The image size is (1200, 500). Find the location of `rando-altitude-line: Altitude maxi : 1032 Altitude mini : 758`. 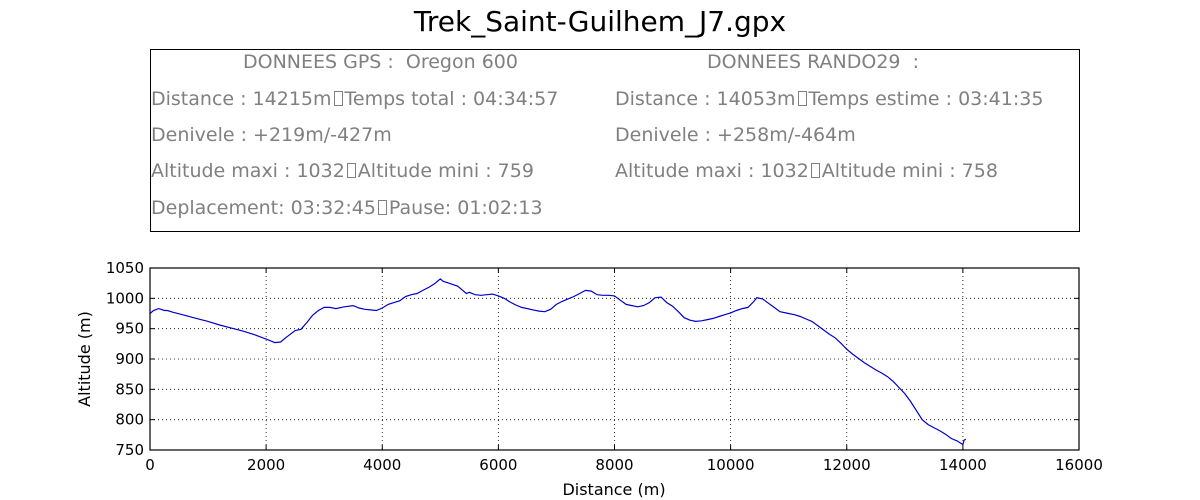

rando-altitude-line: Altitude maxi : 1032 Altitude mini : 758 is located at coordinates (806, 171).